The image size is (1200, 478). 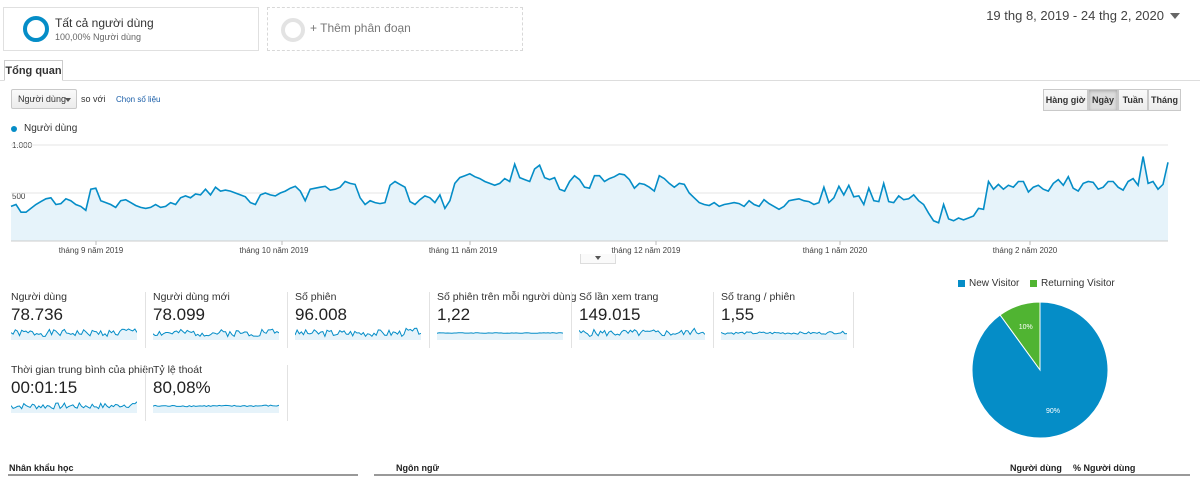 What do you see at coordinates (610, 314) in the screenshot?
I see `metric-value: 149.015` at bounding box center [610, 314].